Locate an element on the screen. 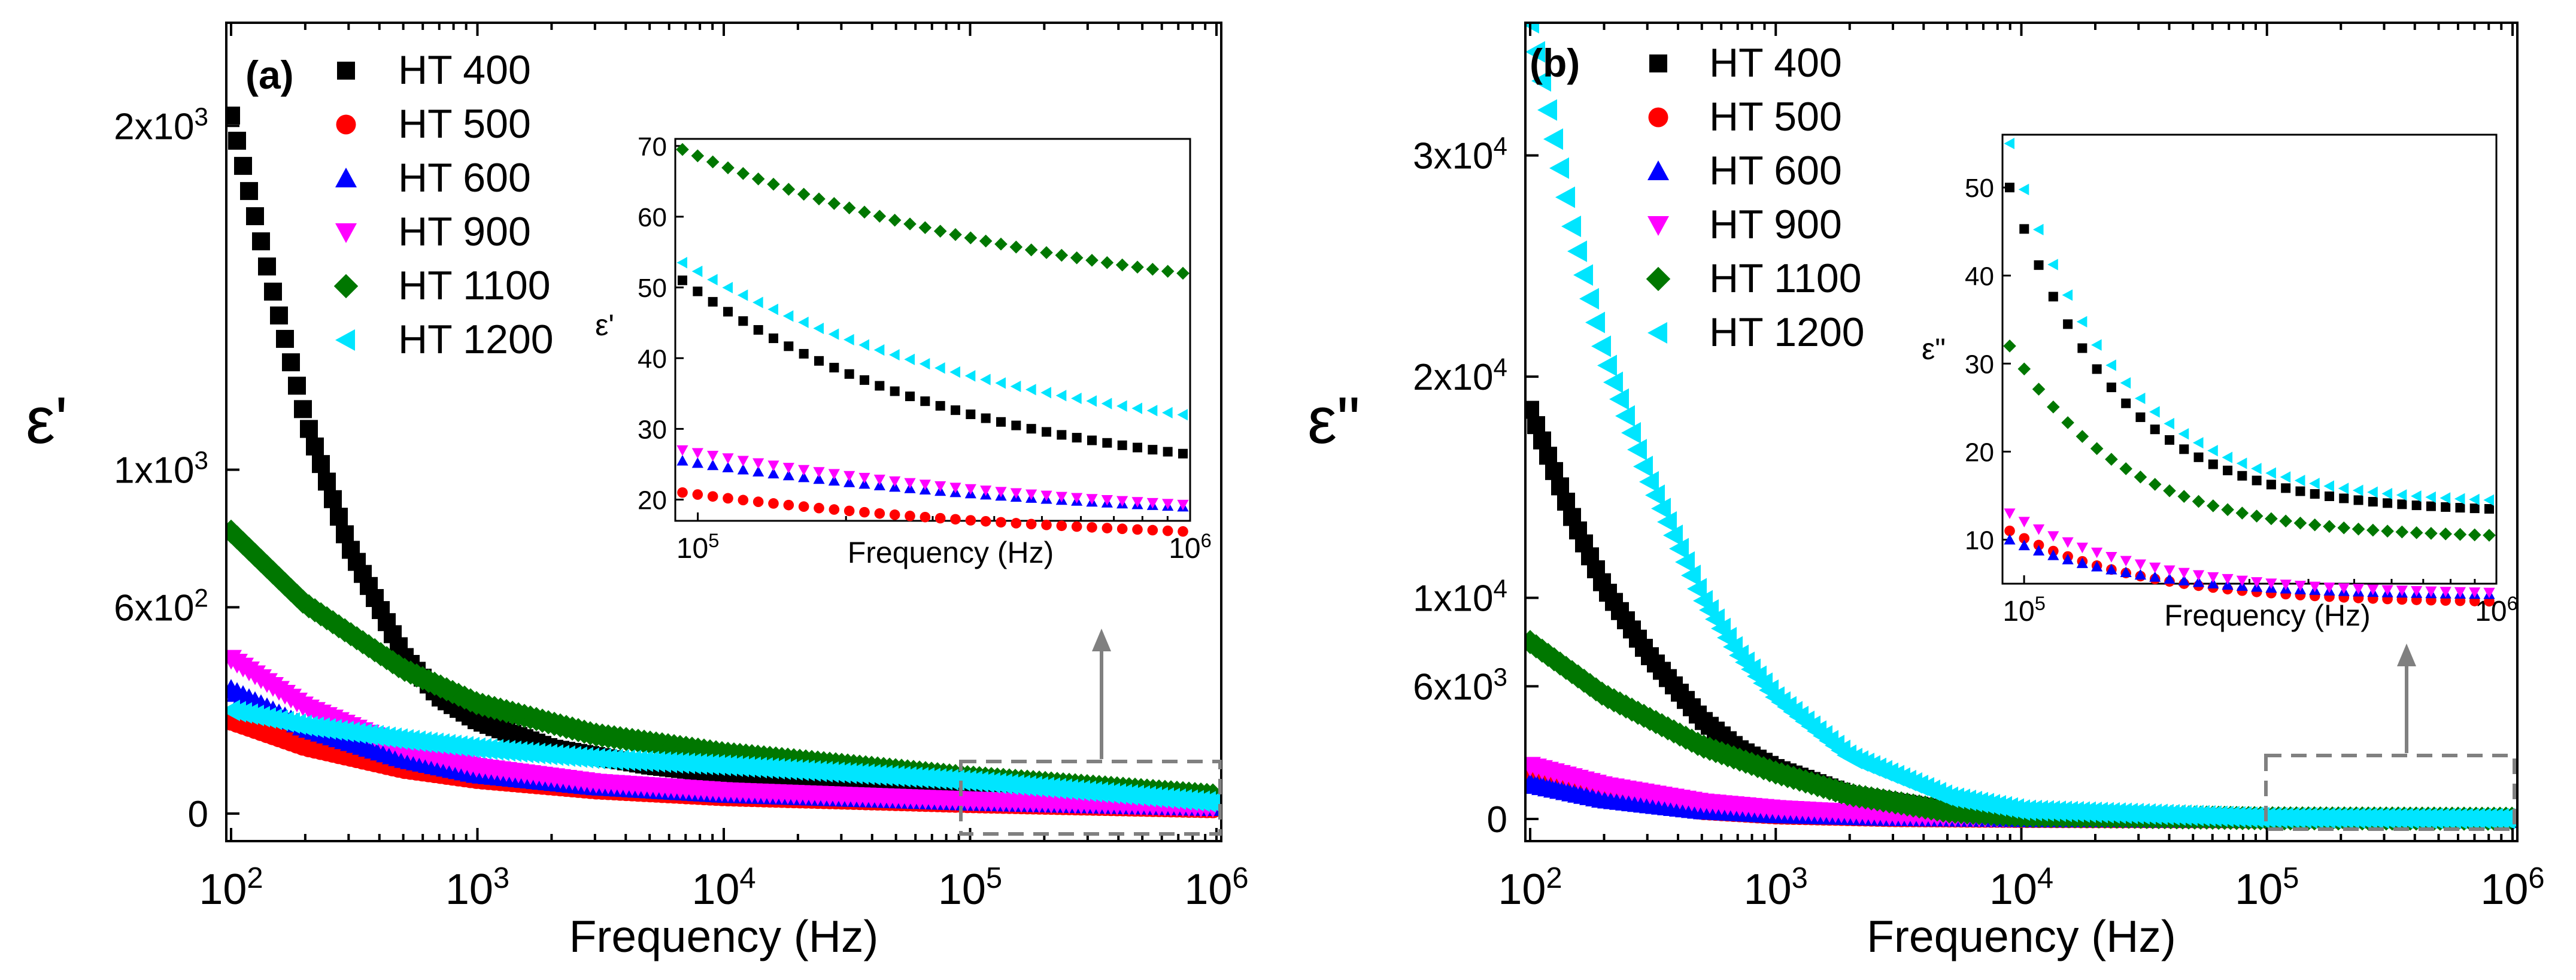 This screenshot has height=980, width=2576. legend-label: HT 600 is located at coordinates (1776, 170).